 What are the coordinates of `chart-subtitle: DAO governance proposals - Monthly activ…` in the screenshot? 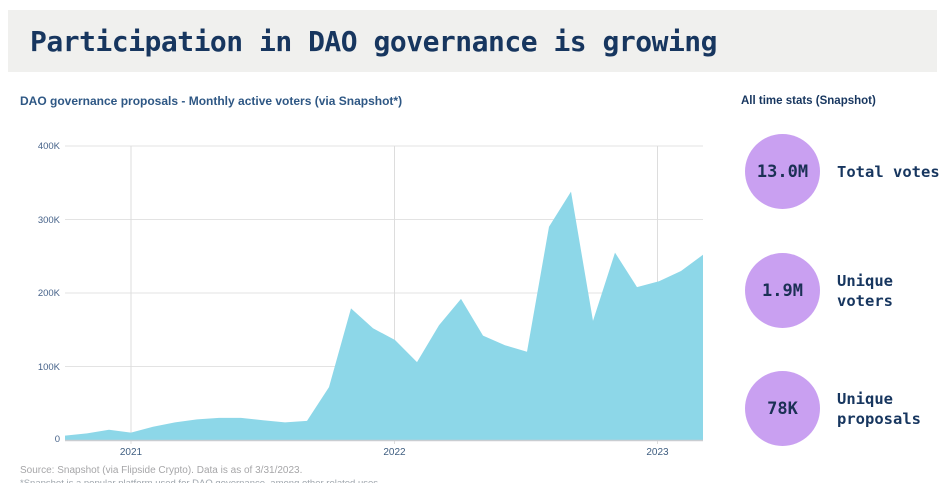 It's located at (211, 101).